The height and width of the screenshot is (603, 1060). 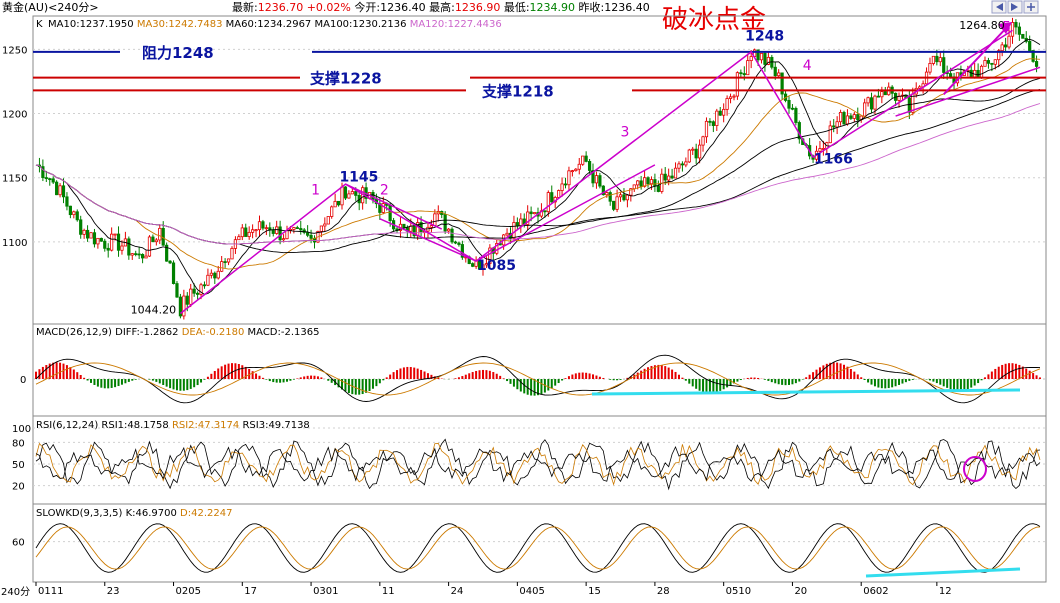 I want to click on macd-legend-item: MACD:-2.1365, so click(x=284, y=332).